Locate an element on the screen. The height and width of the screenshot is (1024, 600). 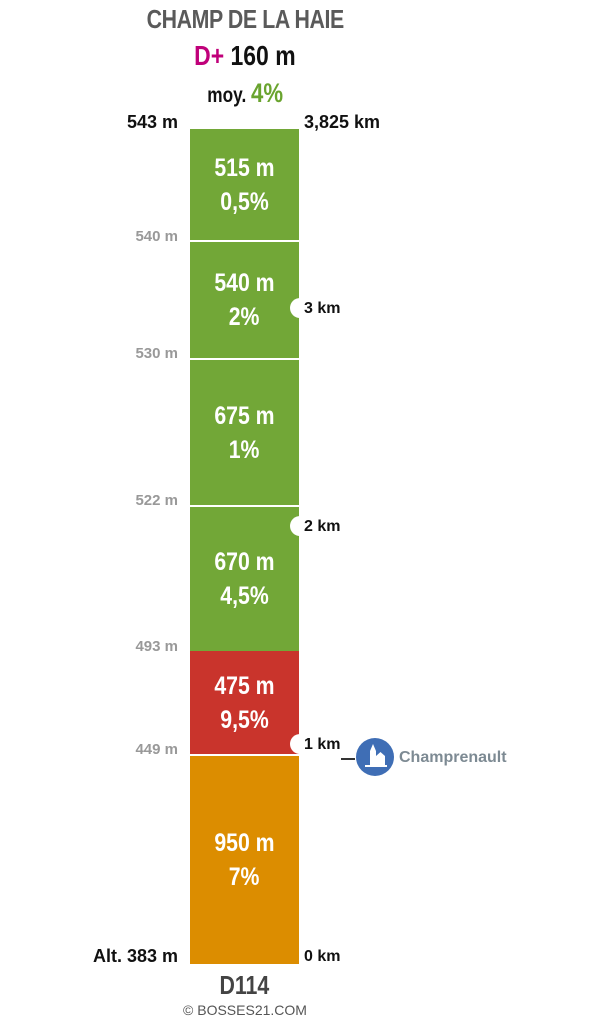
segment-5: 475 m 9,5% is located at coordinates (244, 703).